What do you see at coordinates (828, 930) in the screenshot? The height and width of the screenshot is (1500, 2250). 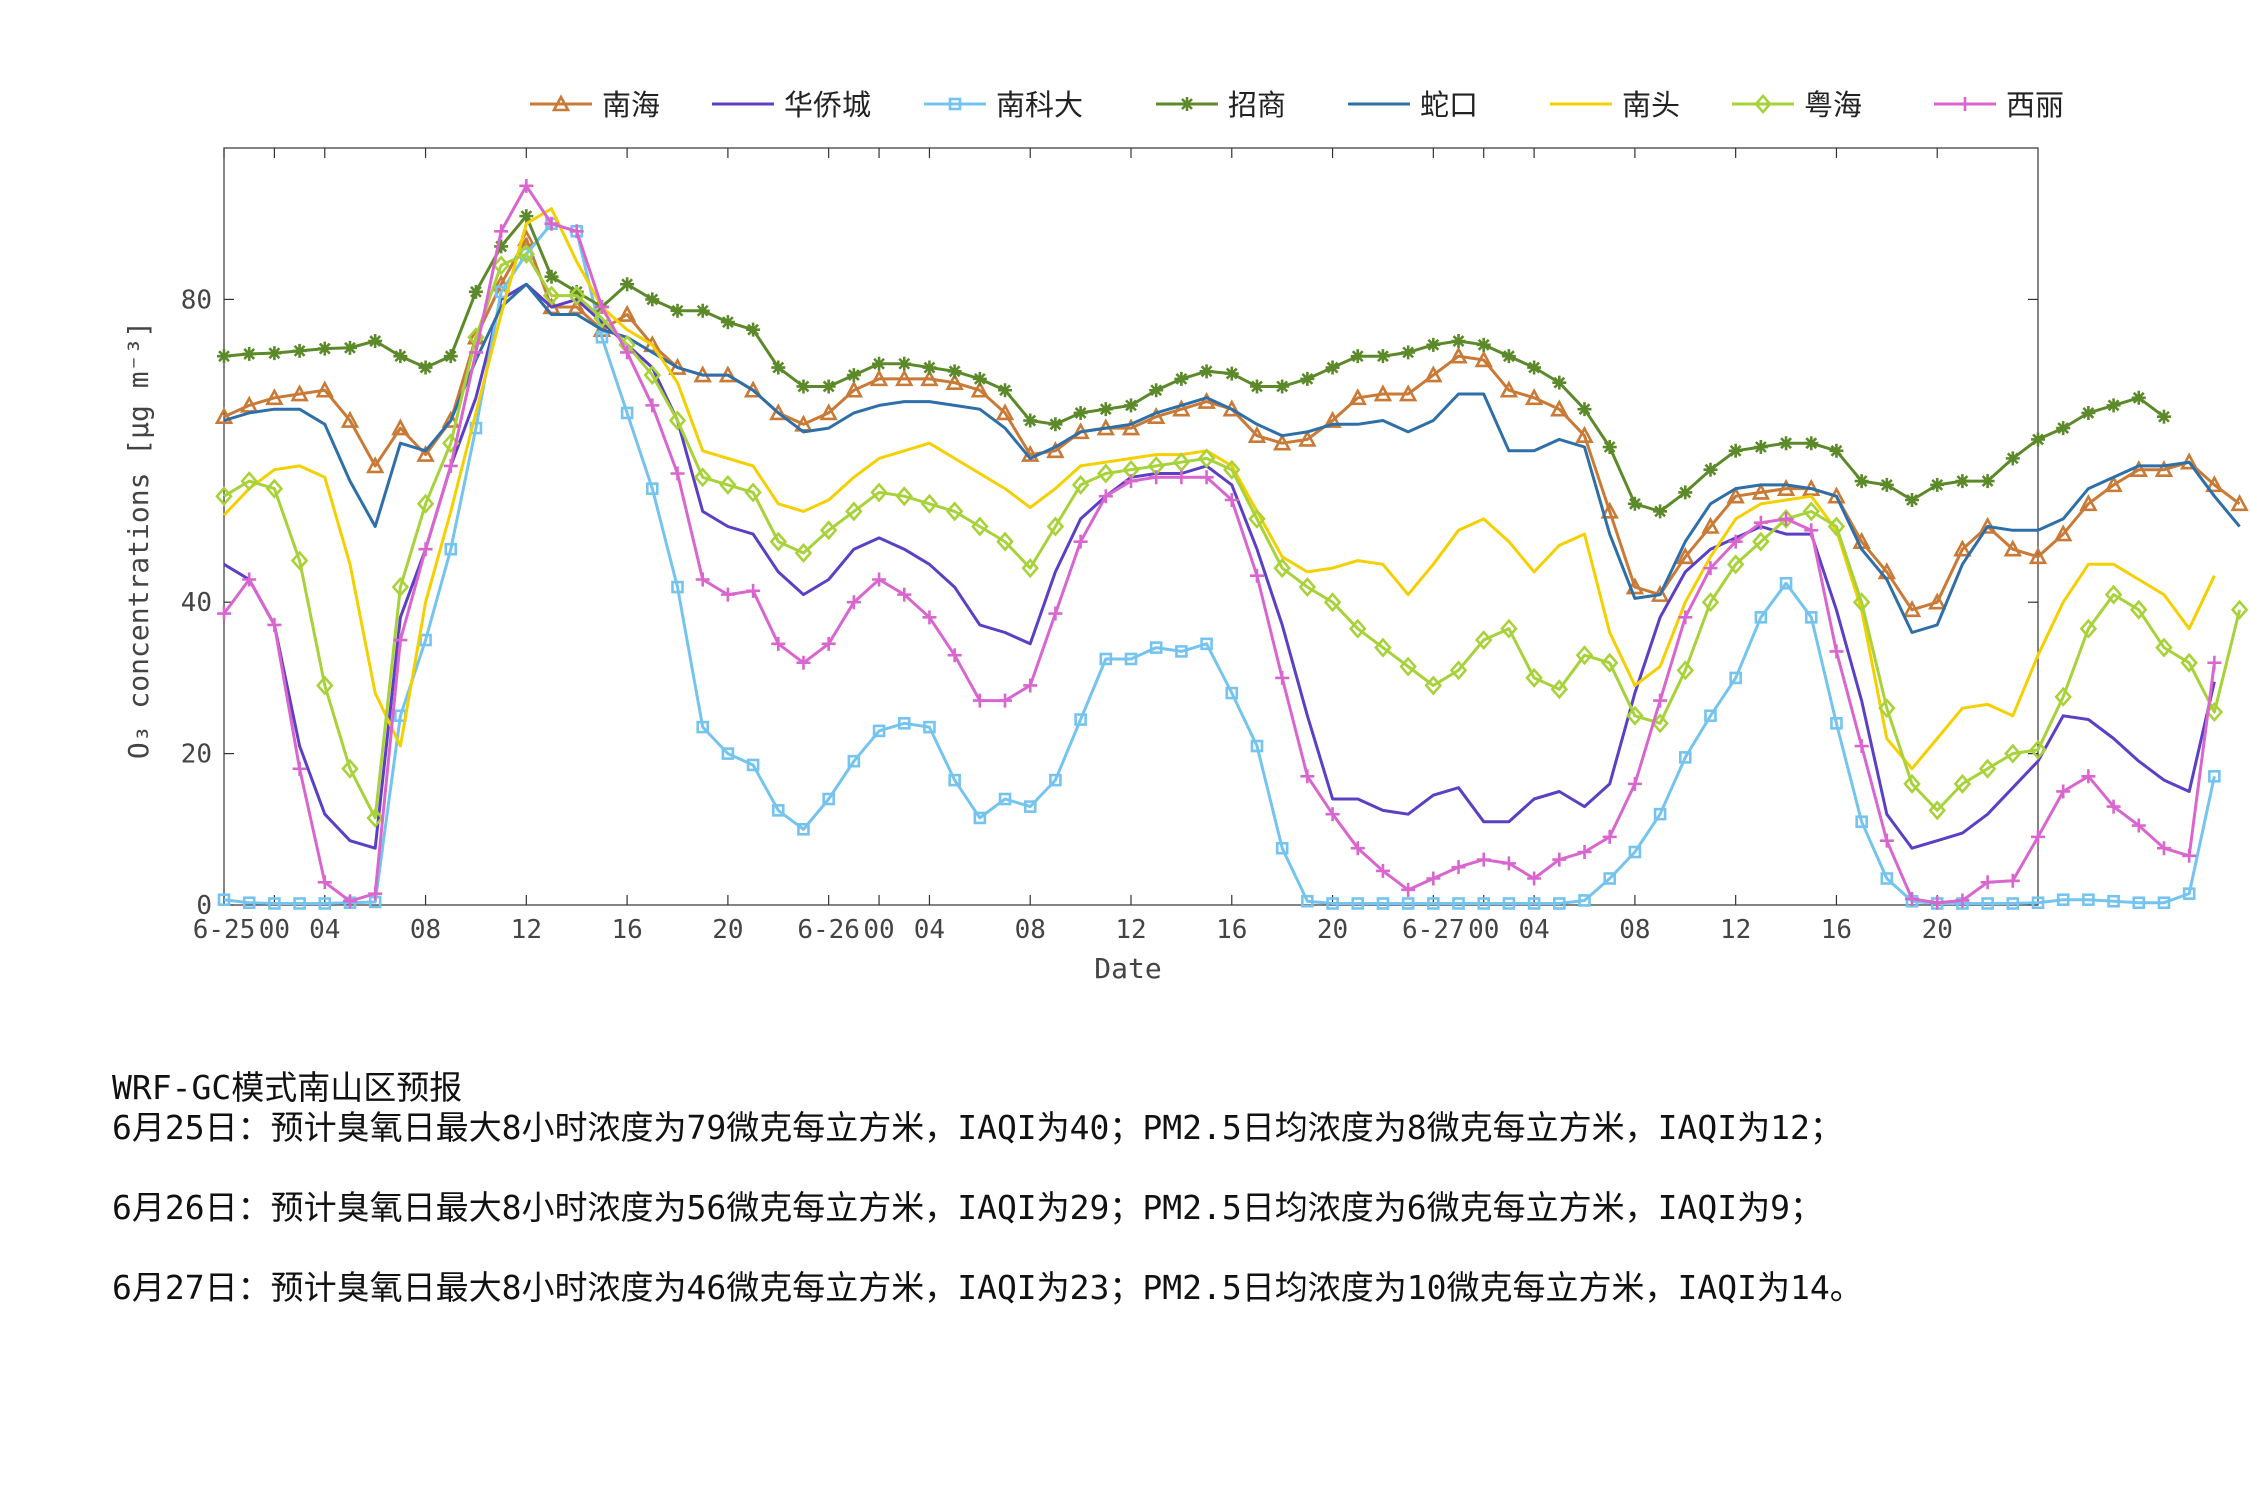 I see `x-tick-label: 6-26` at bounding box center [828, 930].